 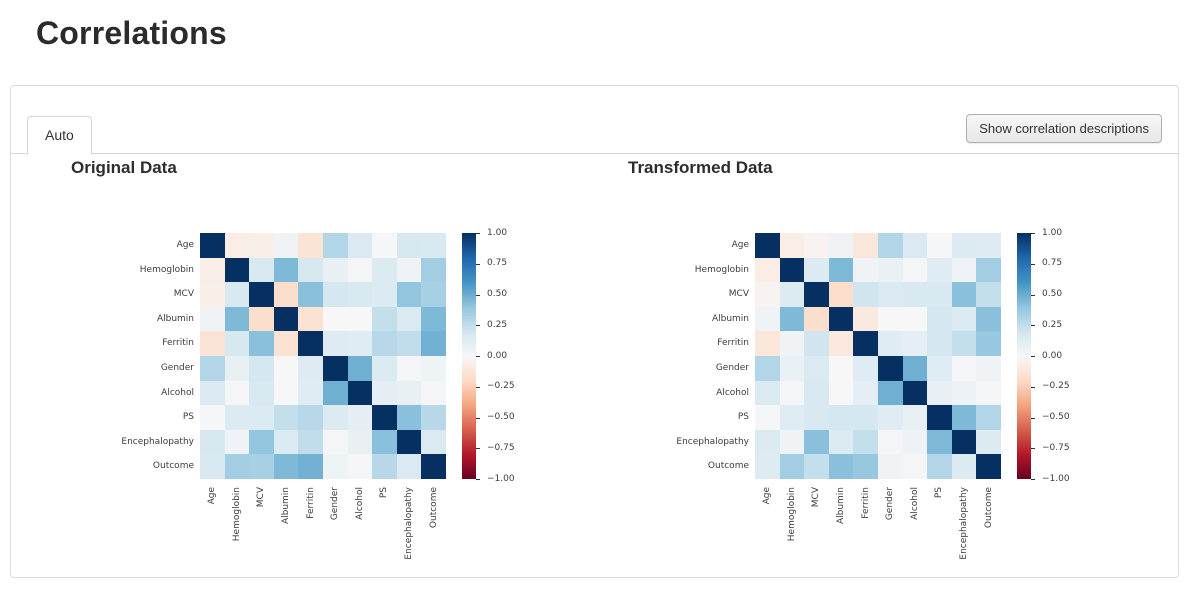 I want to click on x-axis-label-text: Ferritin, so click(x=865, y=503).